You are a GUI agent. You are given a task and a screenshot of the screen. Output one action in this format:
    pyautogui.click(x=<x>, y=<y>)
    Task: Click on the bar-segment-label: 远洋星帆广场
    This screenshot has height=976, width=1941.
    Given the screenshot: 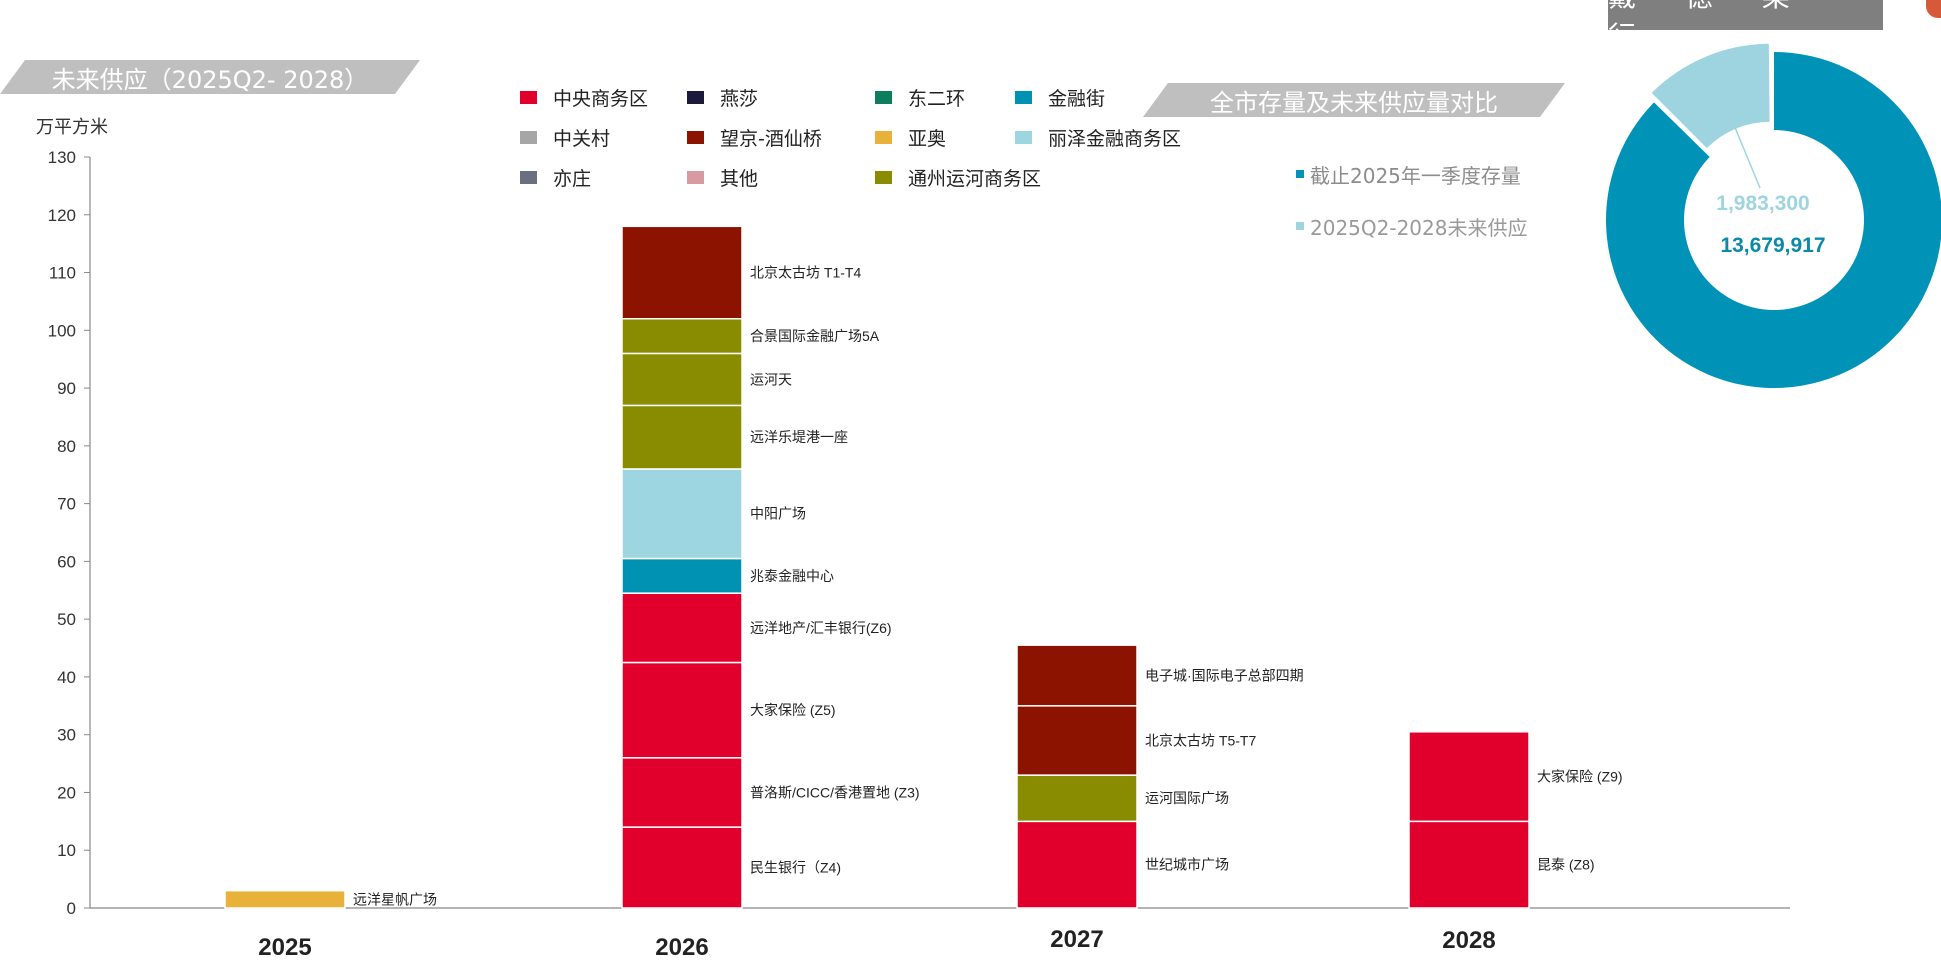 What is the action you would take?
    pyautogui.click(x=395, y=899)
    